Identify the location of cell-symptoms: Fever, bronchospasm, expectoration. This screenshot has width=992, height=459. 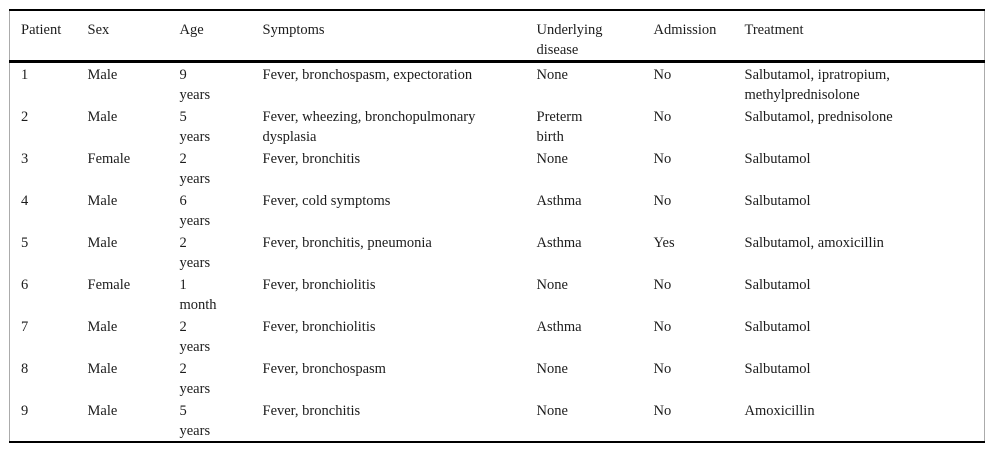
(367, 75).